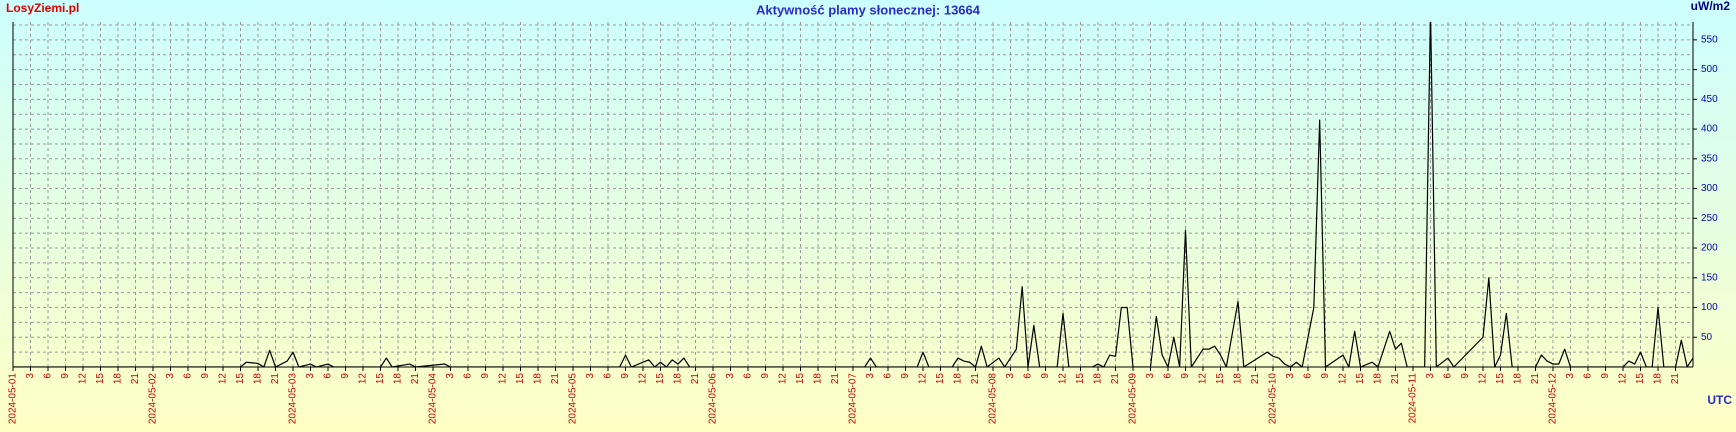 The image size is (1736, 432). Describe the element at coordinates (1553, 399) in the screenshot. I see `x-tick-label: 2024-05-12` at that location.